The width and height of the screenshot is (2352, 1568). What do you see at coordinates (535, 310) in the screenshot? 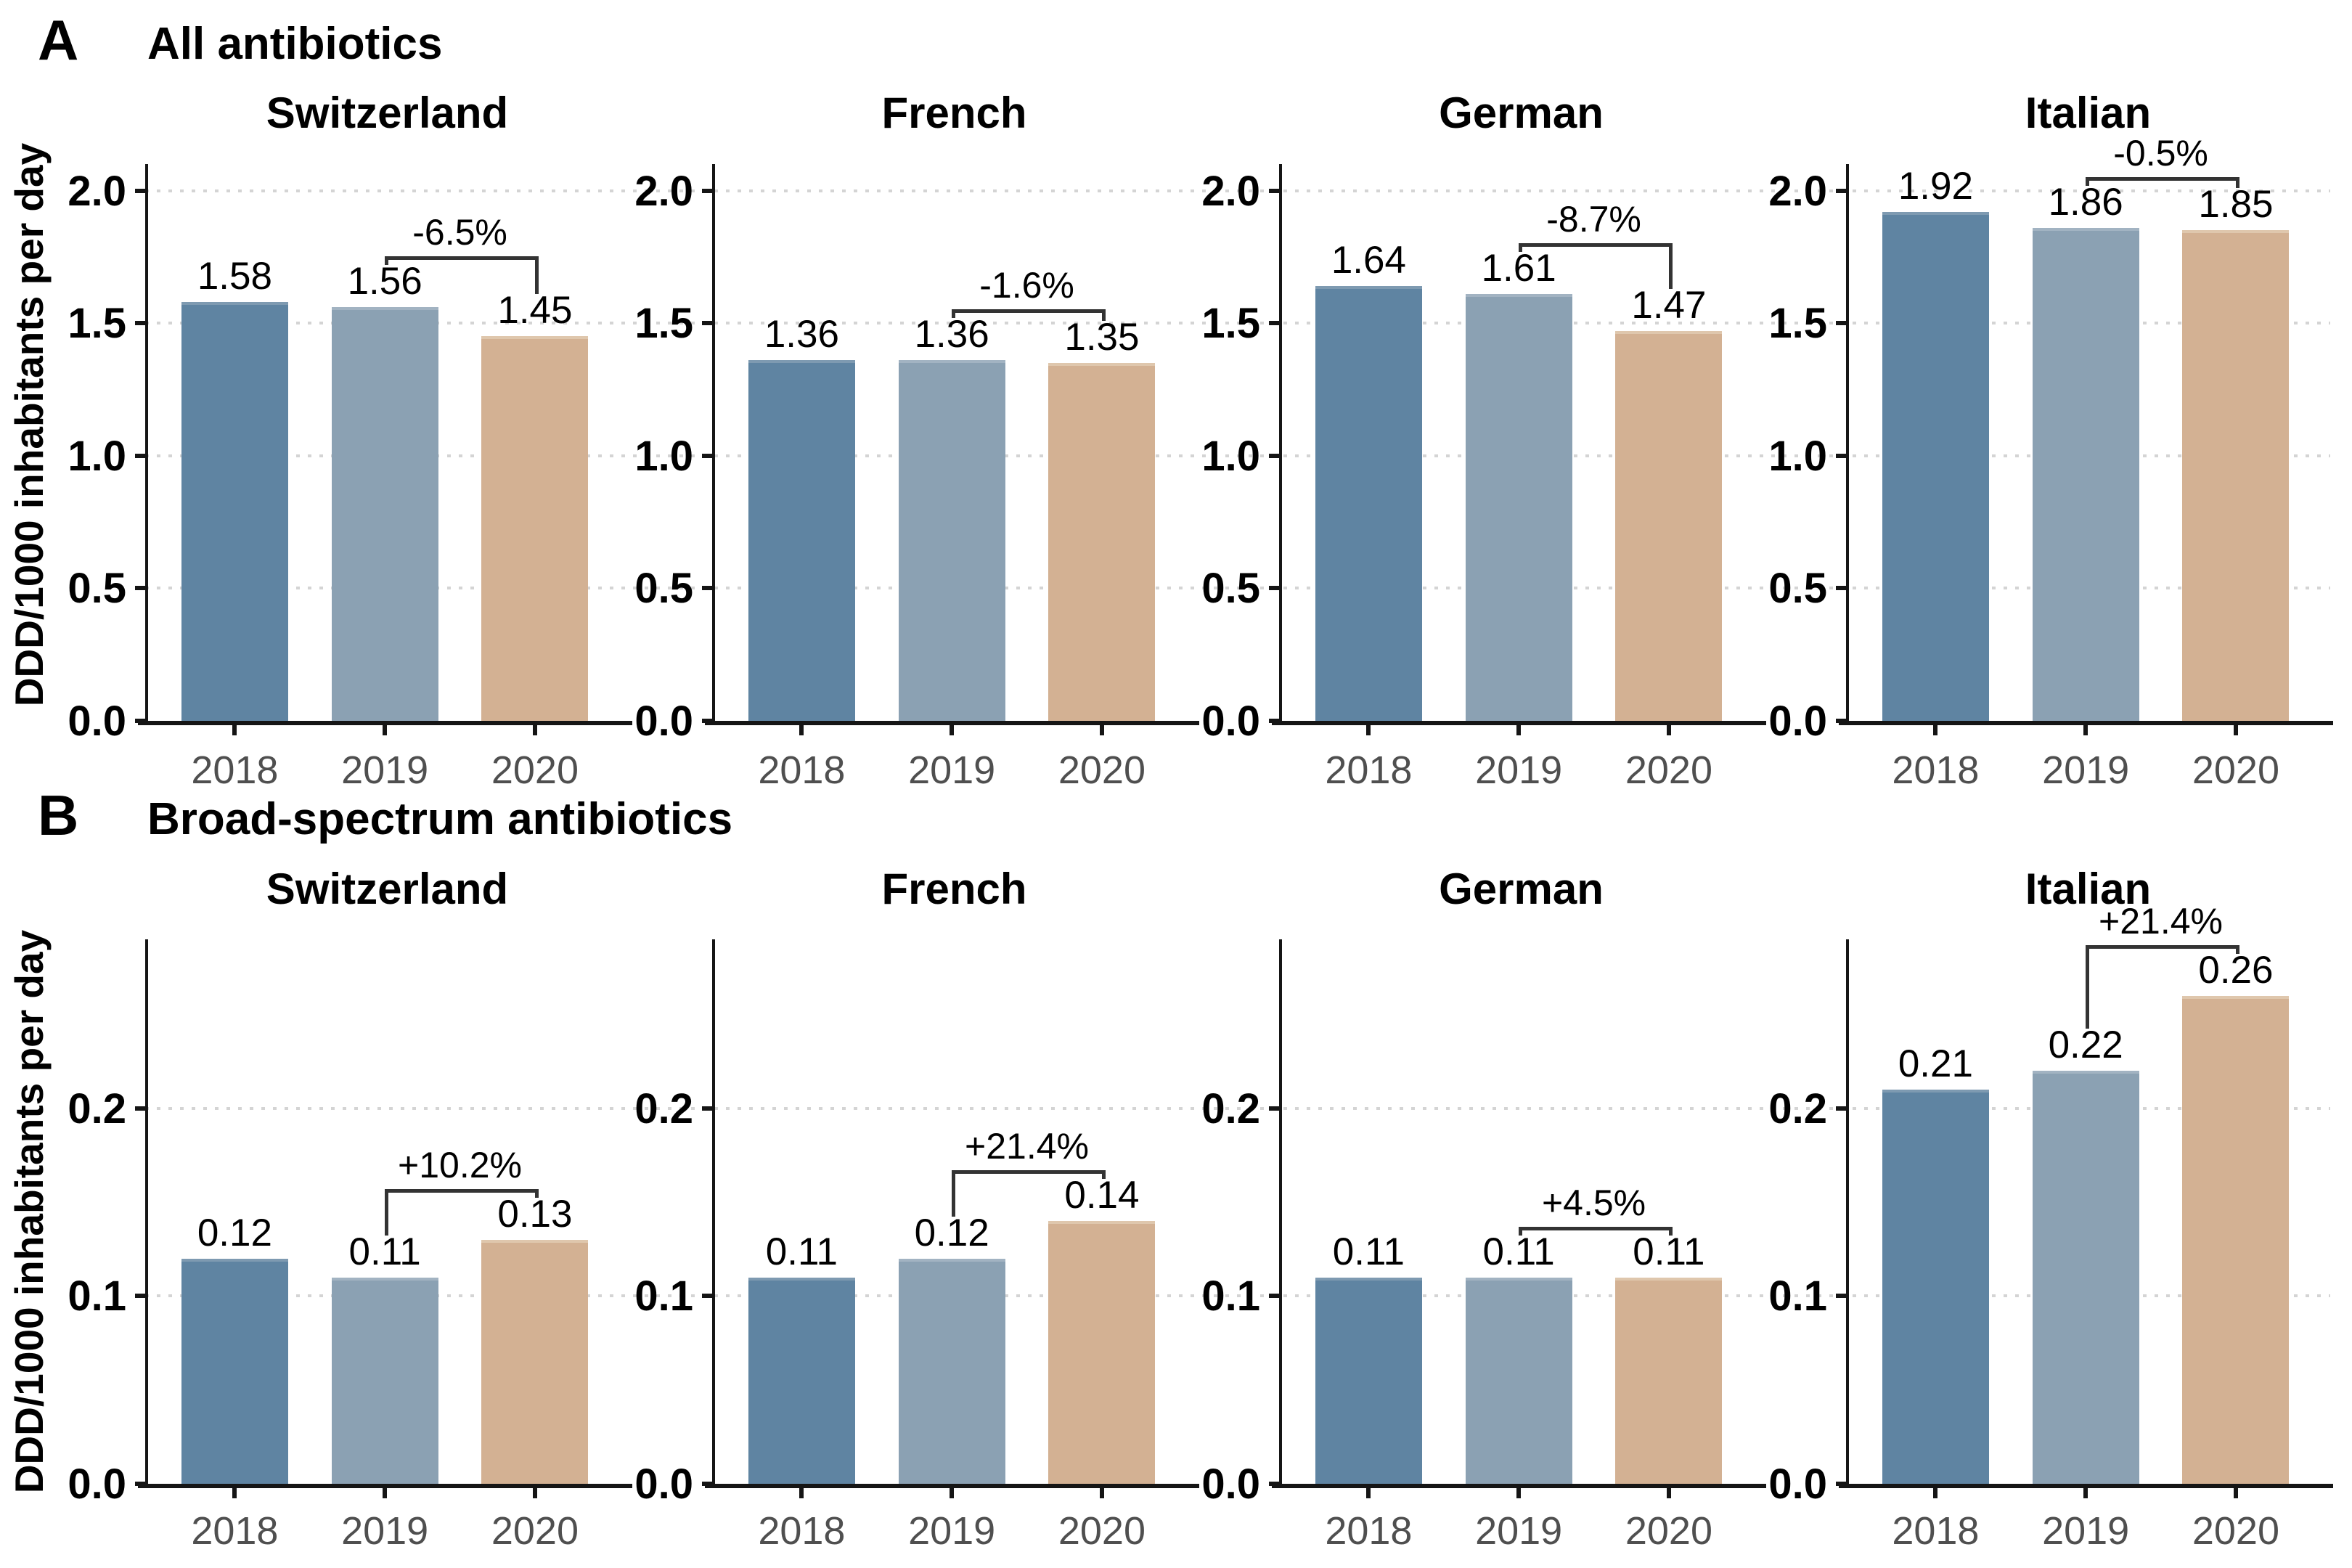
I see `bar-value-label: 1.45` at bounding box center [535, 310].